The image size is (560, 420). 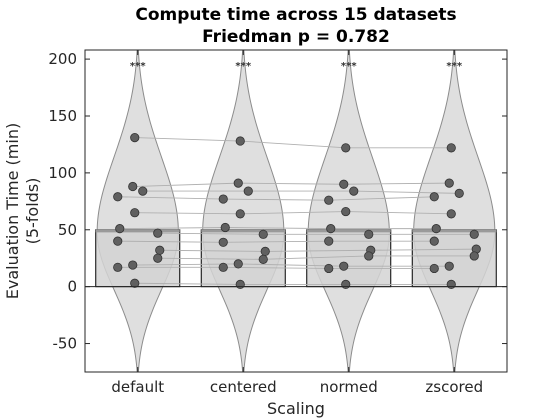 I want to click on y-tick-label: 150, so click(x=62, y=116).